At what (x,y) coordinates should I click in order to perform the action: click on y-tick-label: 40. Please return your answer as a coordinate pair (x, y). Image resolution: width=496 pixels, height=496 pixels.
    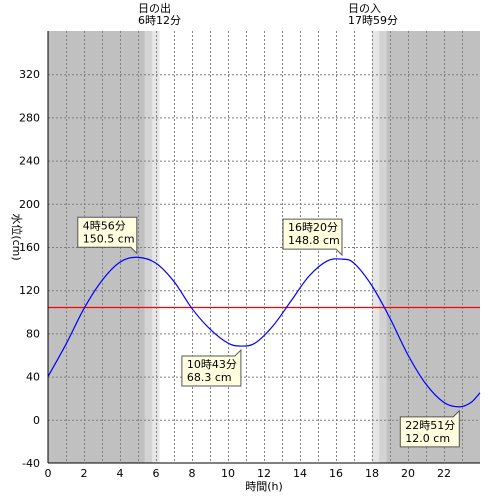
    Looking at the image, I should click on (33, 377).